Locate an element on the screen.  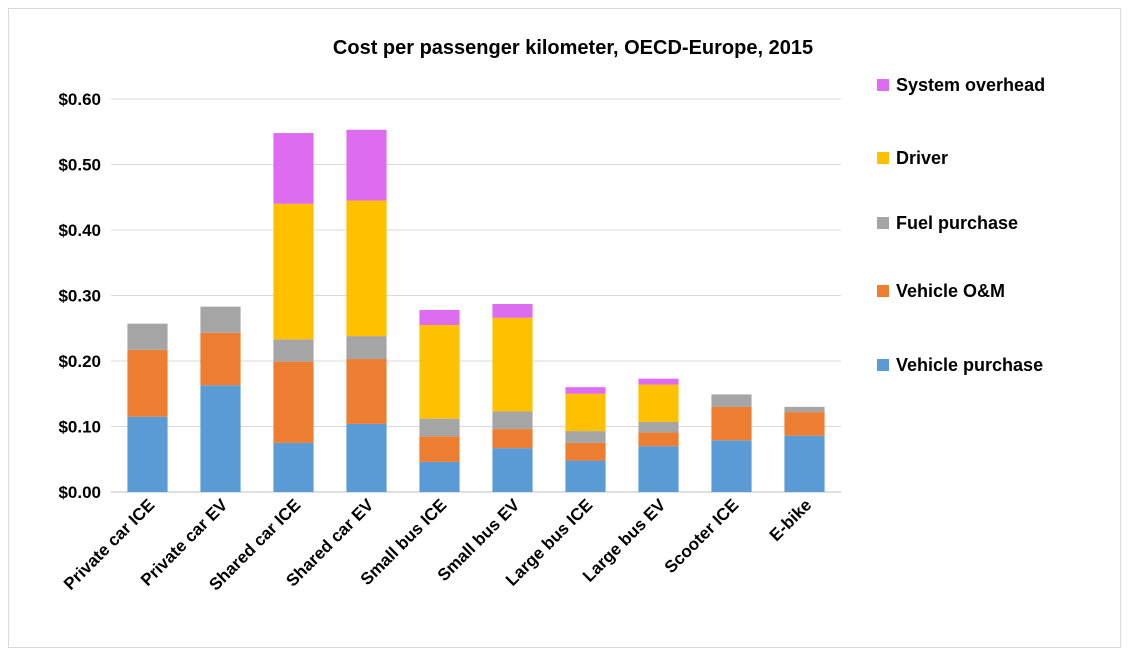
y-tick-label: $0.60 is located at coordinates (79, 99).